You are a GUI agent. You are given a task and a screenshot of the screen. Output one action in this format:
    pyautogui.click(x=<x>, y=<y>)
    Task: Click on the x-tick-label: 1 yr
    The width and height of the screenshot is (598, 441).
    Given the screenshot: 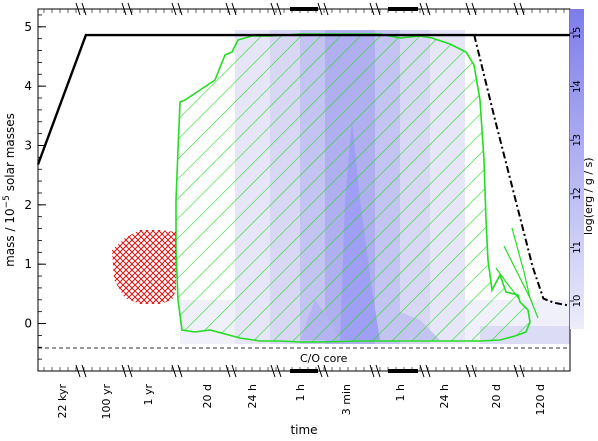 What is the action you would take?
    pyautogui.click(x=148, y=395)
    